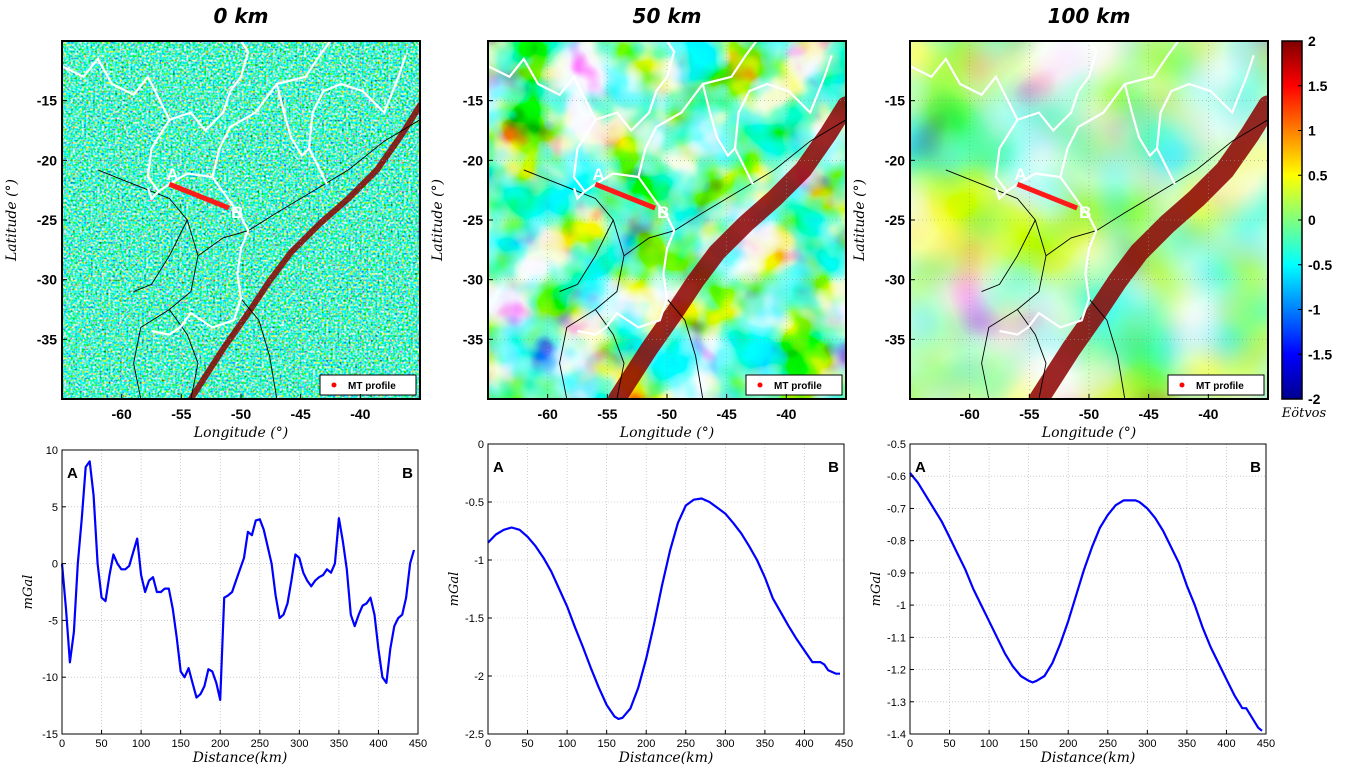 This screenshot has width=1354, height=767. What do you see at coordinates (726, 247) in the screenshot?
I see `coastal-anomaly-band` at bounding box center [726, 247].